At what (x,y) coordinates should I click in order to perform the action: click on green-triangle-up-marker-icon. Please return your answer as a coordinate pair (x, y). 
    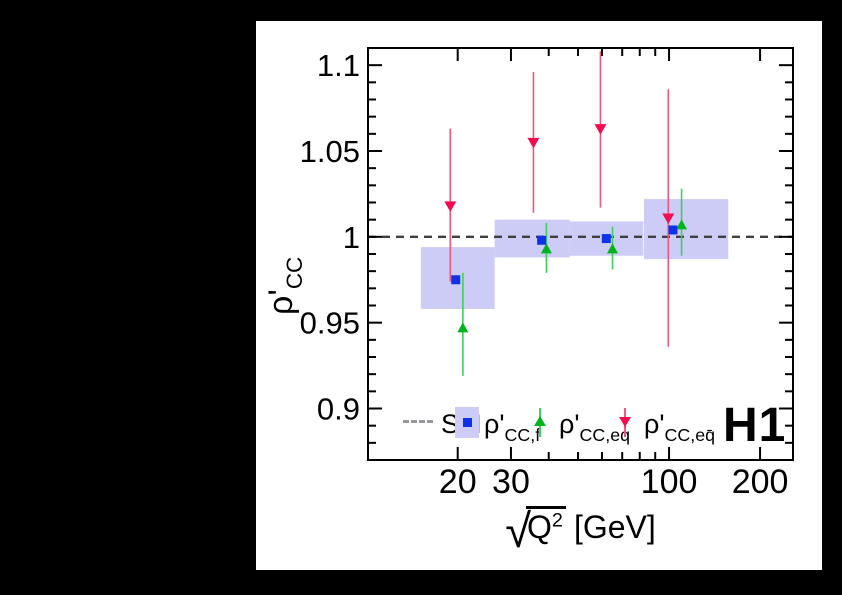
    Looking at the image, I should click on (540, 421).